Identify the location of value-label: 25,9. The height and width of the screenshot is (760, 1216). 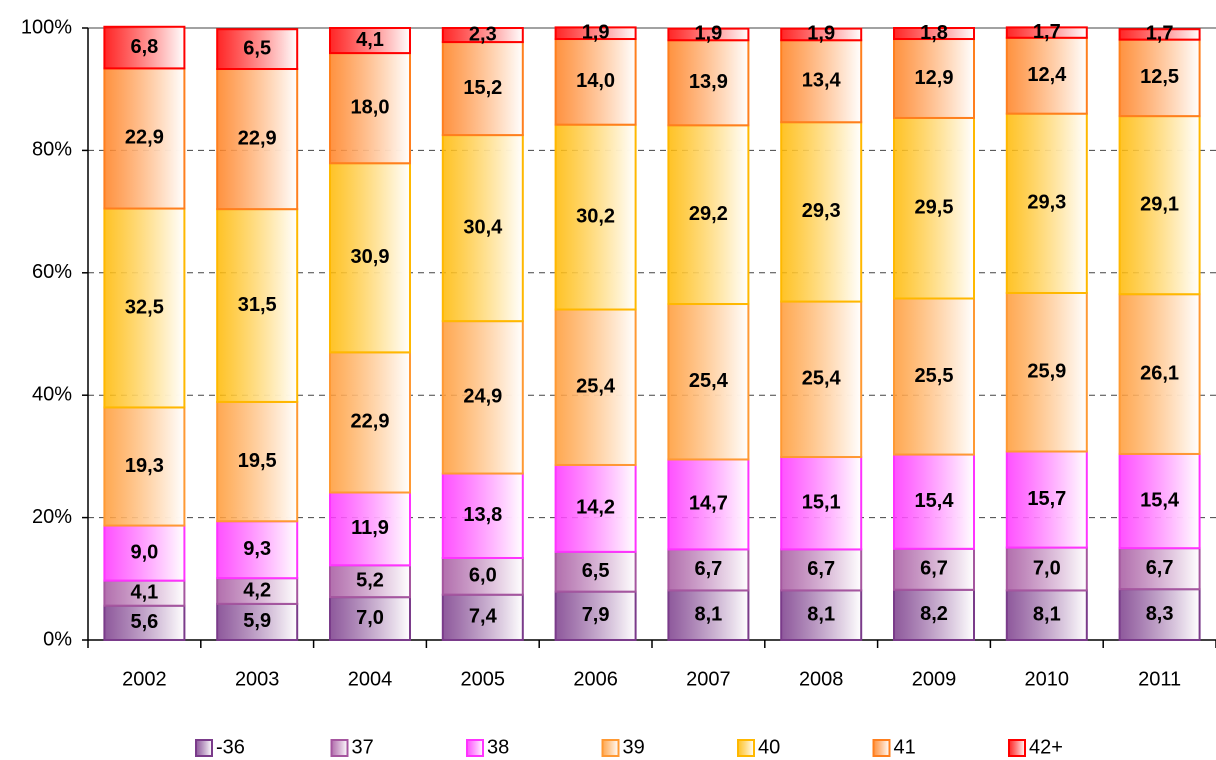
(1046, 372).